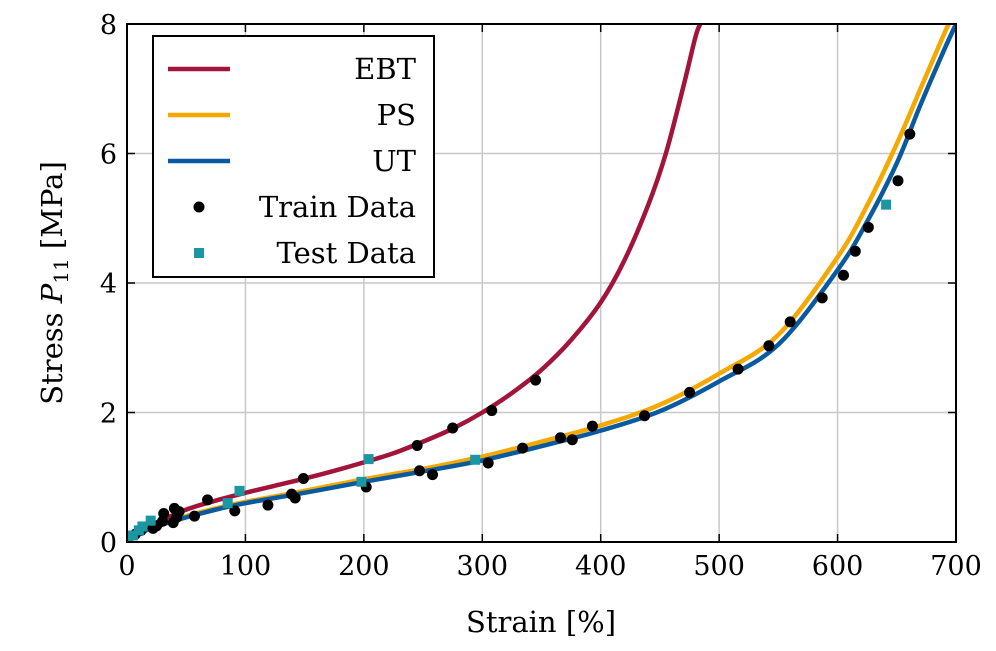  What do you see at coordinates (956, 566) in the screenshot?
I see `x-tick-label: 700` at bounding box center [956, 566].